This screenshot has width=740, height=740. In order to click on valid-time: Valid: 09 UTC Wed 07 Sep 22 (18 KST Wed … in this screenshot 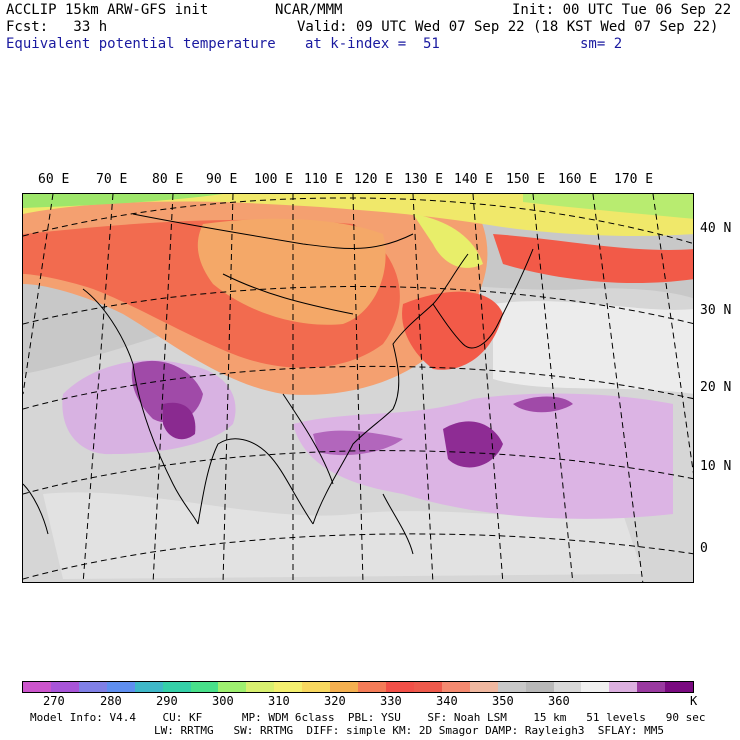, I will do `click(508, 27)`.